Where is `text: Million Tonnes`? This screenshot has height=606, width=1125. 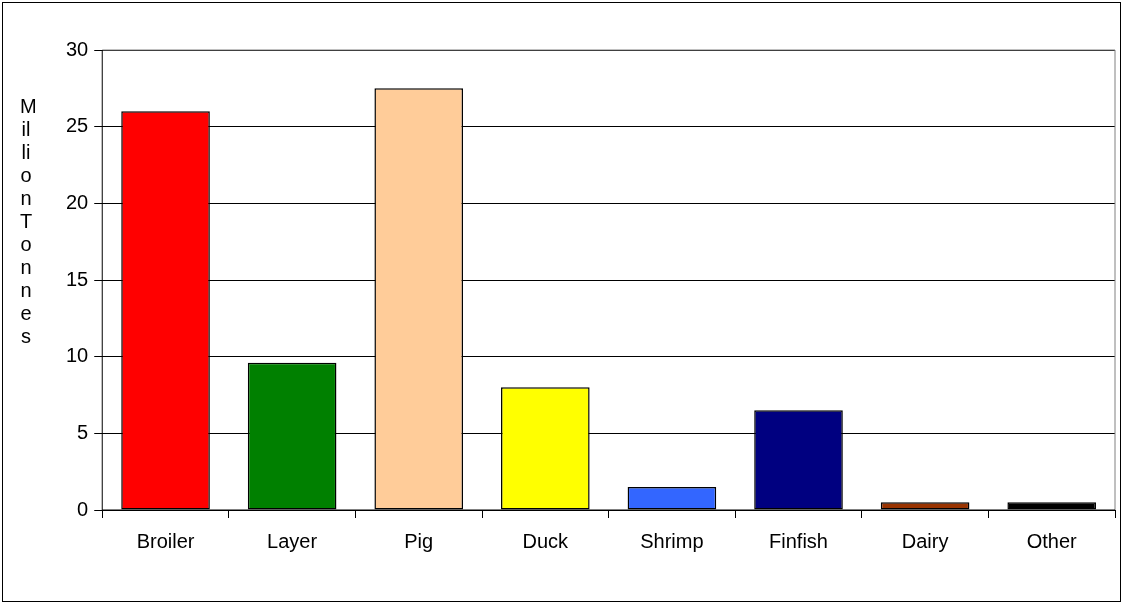
text: Million Tonnes is located at coordinates (28, 221).